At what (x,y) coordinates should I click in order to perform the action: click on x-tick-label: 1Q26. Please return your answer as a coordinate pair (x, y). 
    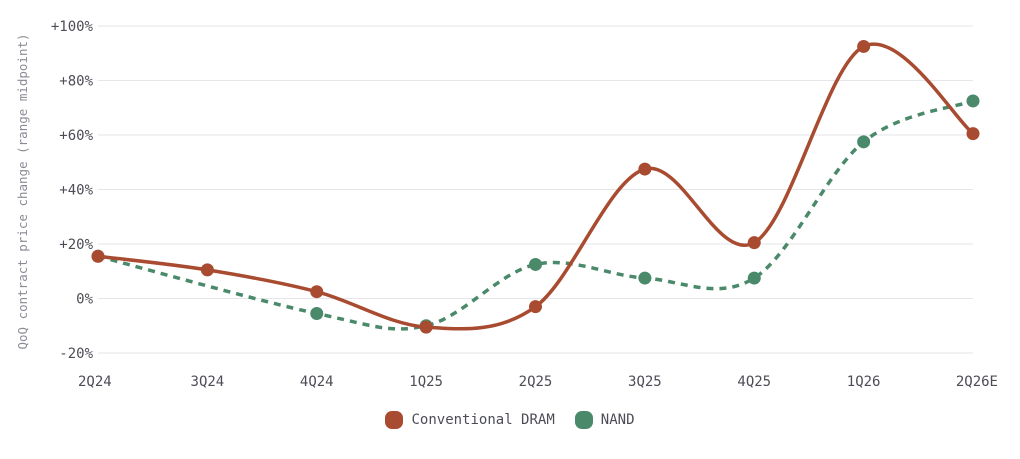
    Looking at the image, I should click on (864, 382).